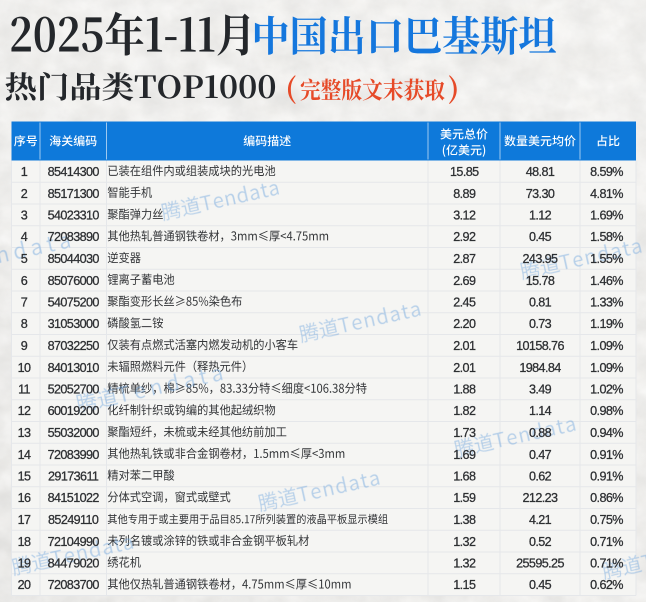 Image resolution: width=646 pixels, height=602 pixels. What do you see at coordinates (606, 390) in the screenshot?
I see `svg-text: 1.02%` at bounding box center [606, 390].